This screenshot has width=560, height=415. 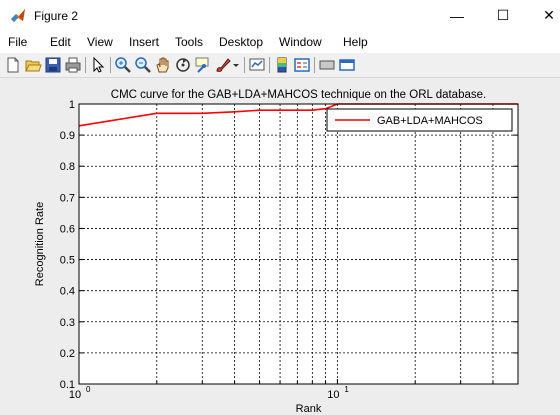 What do you see at coordinates (309, 409) in the screenshot?
I see `x-axis-label: Rank` at bounding box center [309, 409].